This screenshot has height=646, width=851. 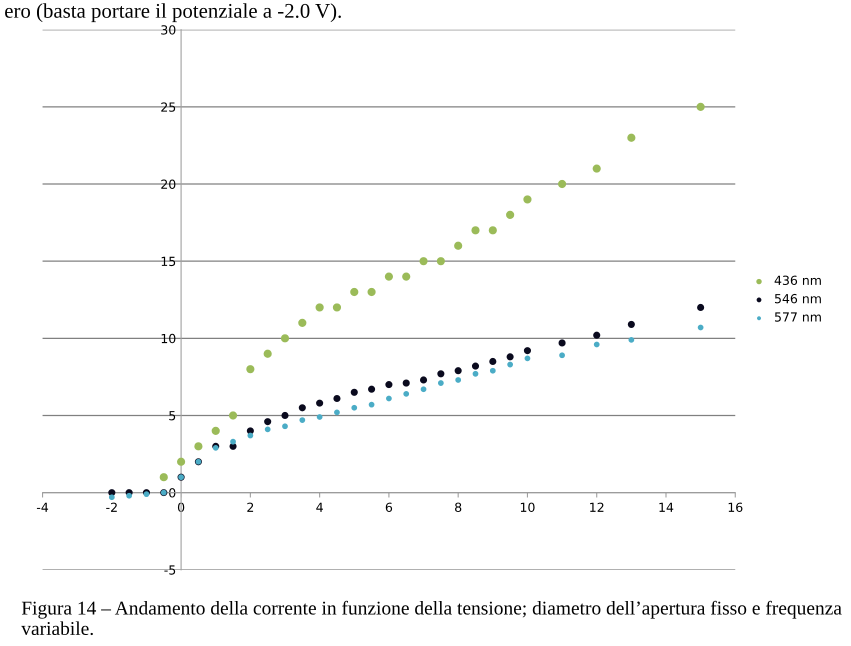 What do you see at coordinates (735, 507) in the screenshot?
I see `x-tick-label: 16` at bounding box center [735, 507].